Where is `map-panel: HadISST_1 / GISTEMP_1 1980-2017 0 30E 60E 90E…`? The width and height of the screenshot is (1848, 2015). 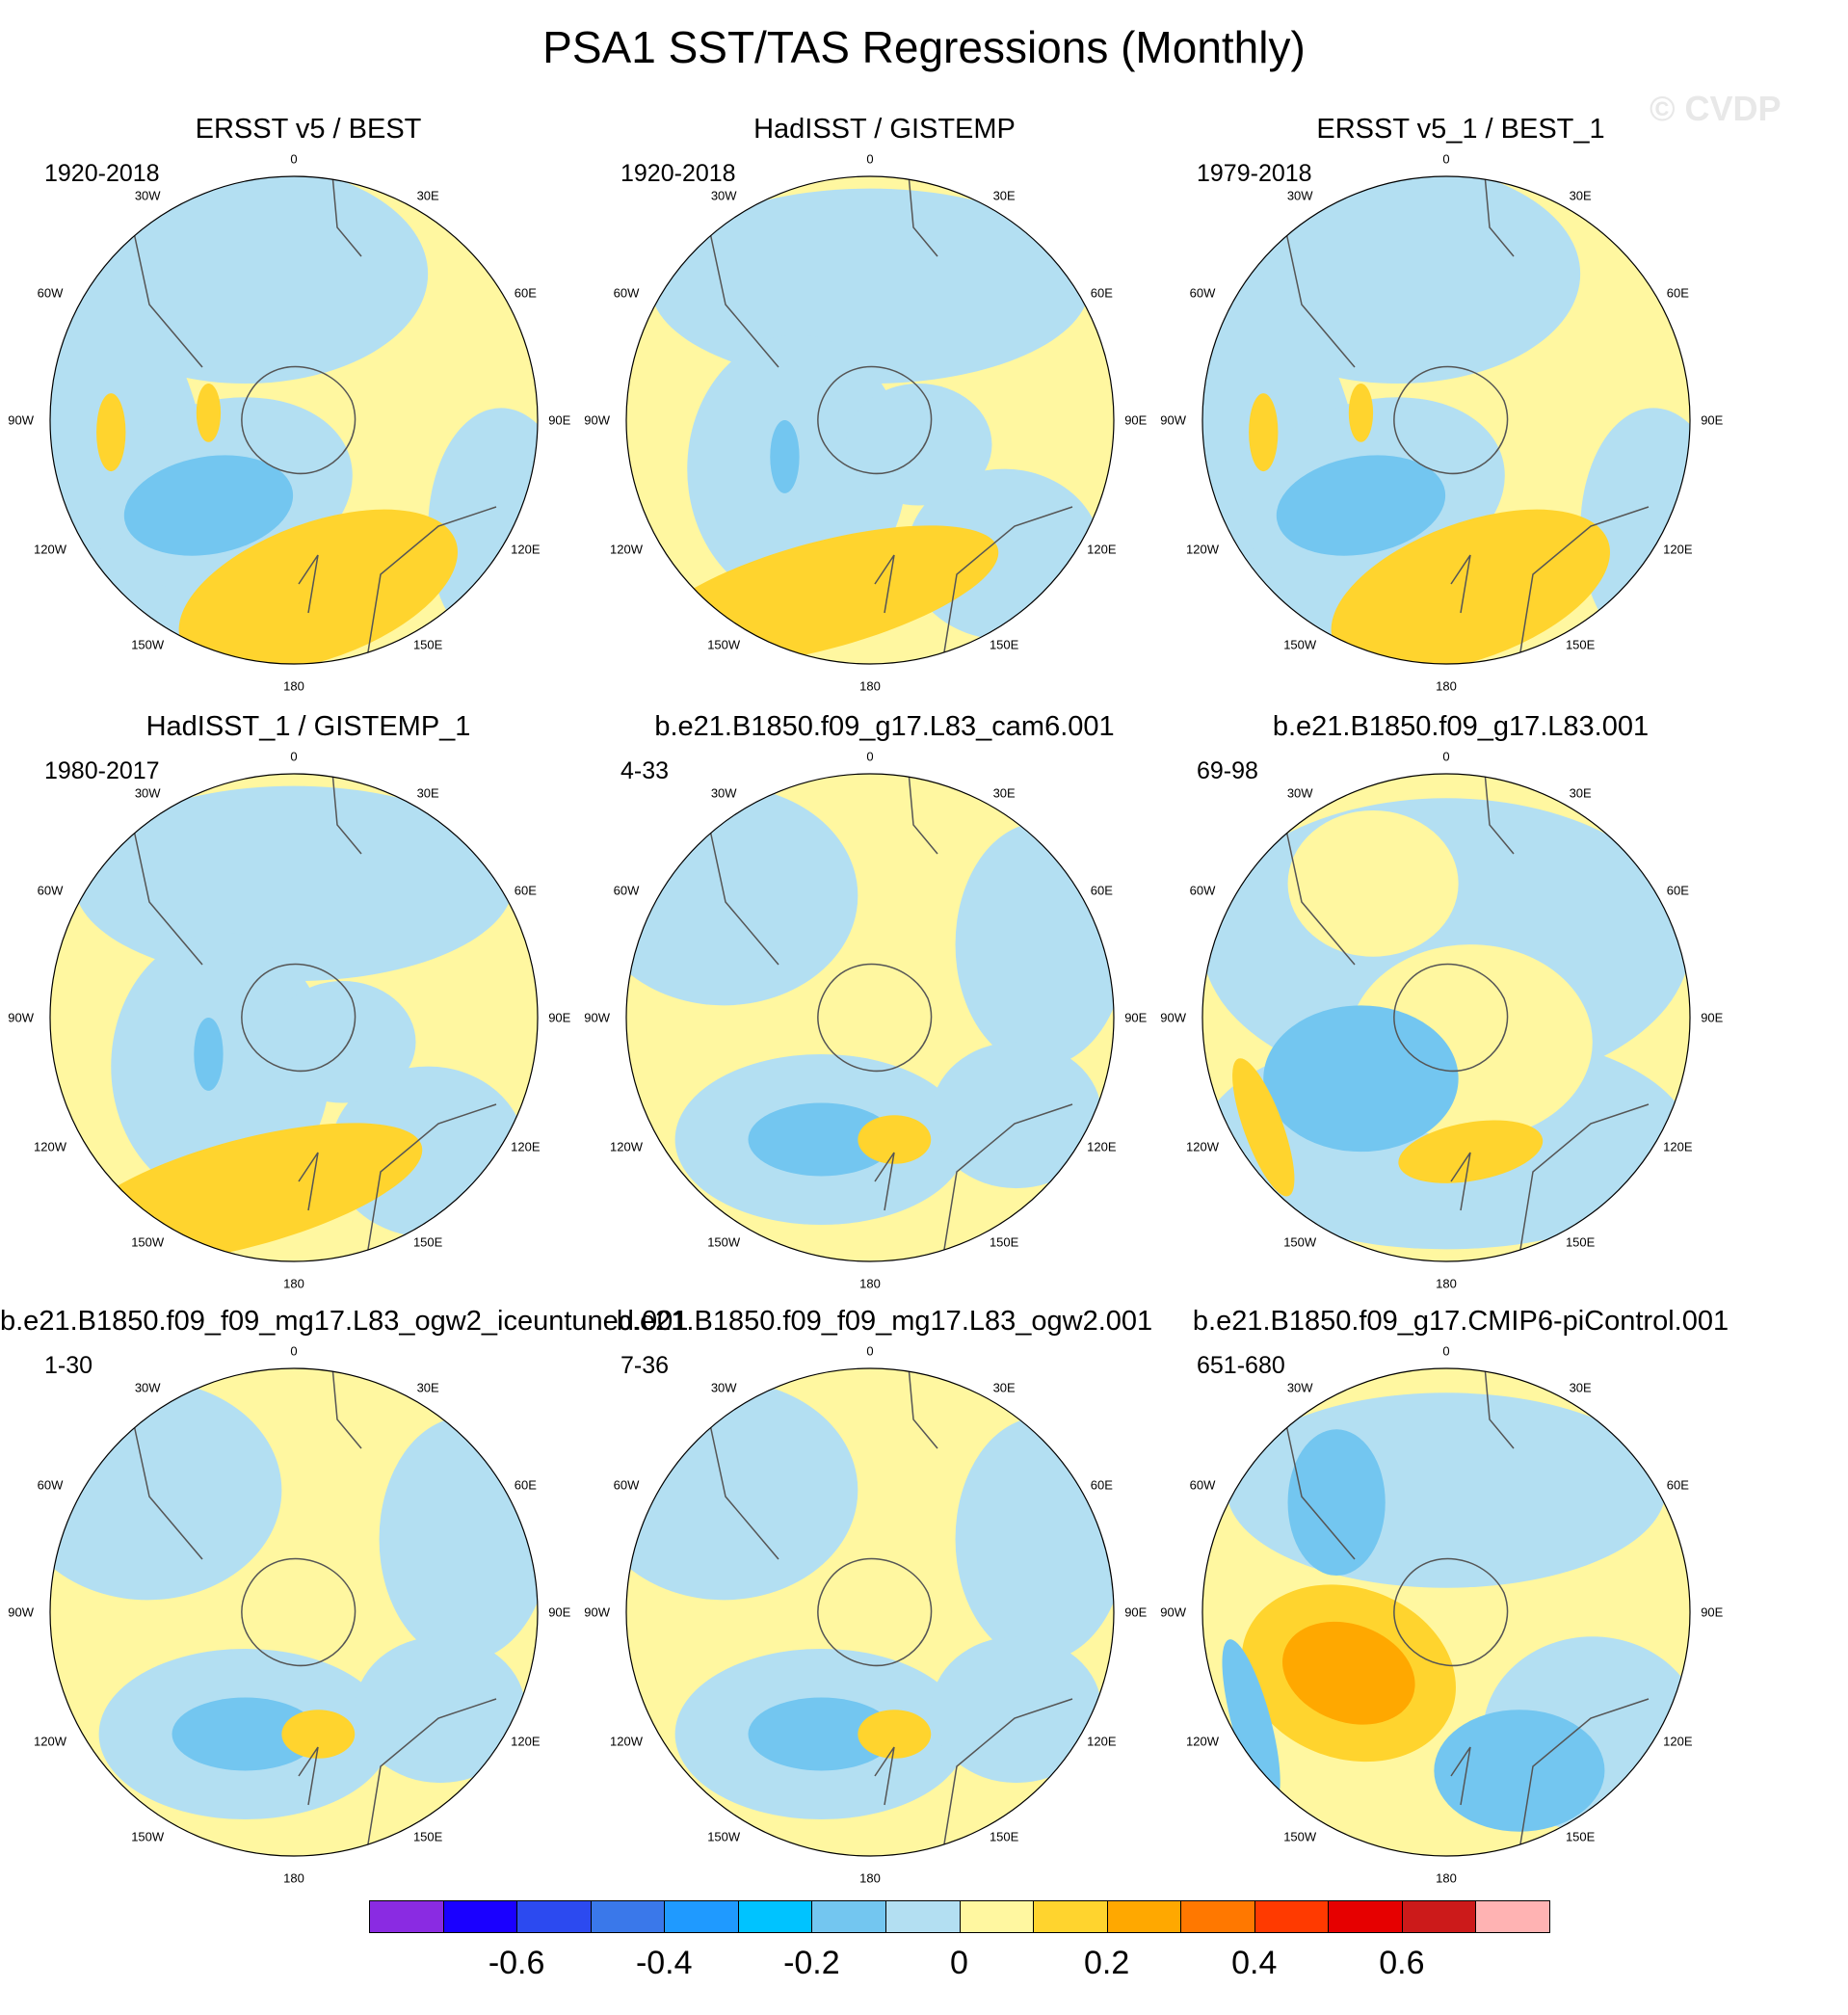
map-panel: HadISST_1 / GISTEMP_1 1980-2017 0 30E 60E 90E… is located at coordinates (308, 1020).